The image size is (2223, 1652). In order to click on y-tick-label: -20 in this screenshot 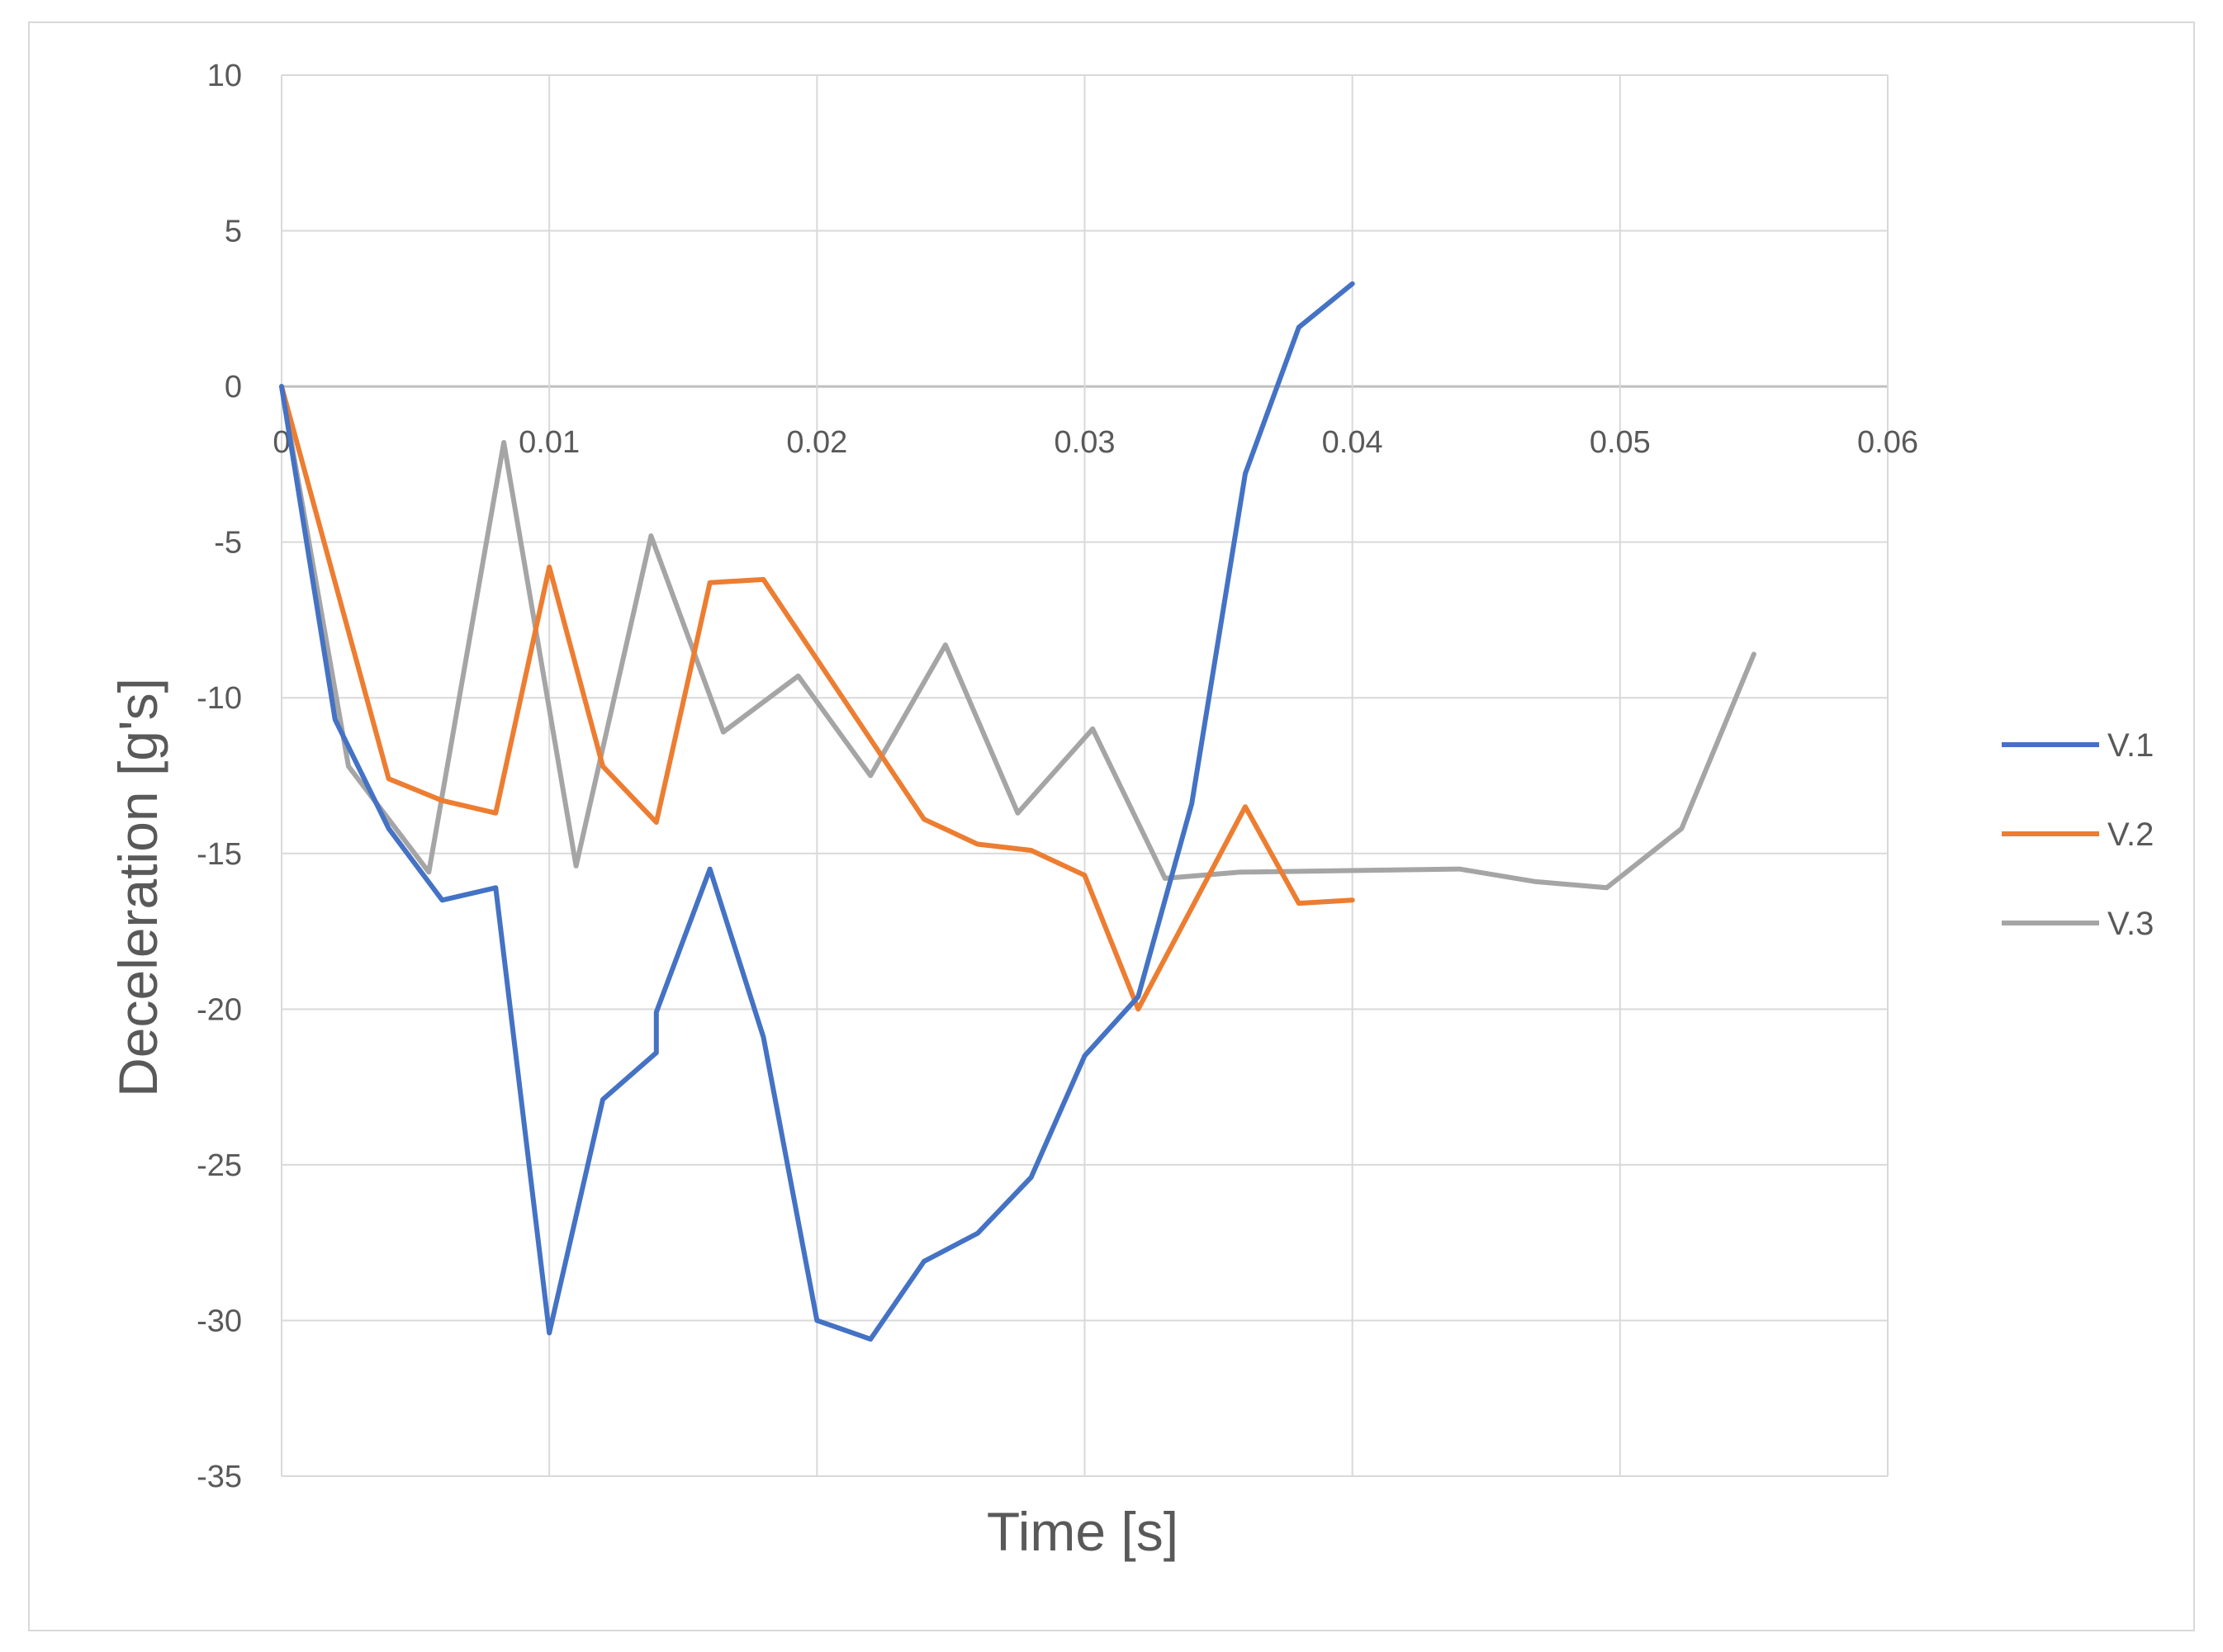, I will do `click(220, 1009)`.